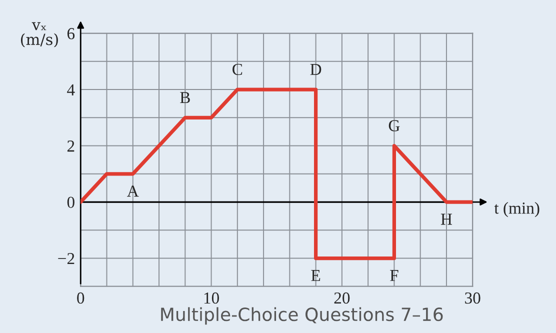  What do you see at coordinates (394, 275) in the screenshot?
I see `annotation: F` at bounding box center [394, 275].